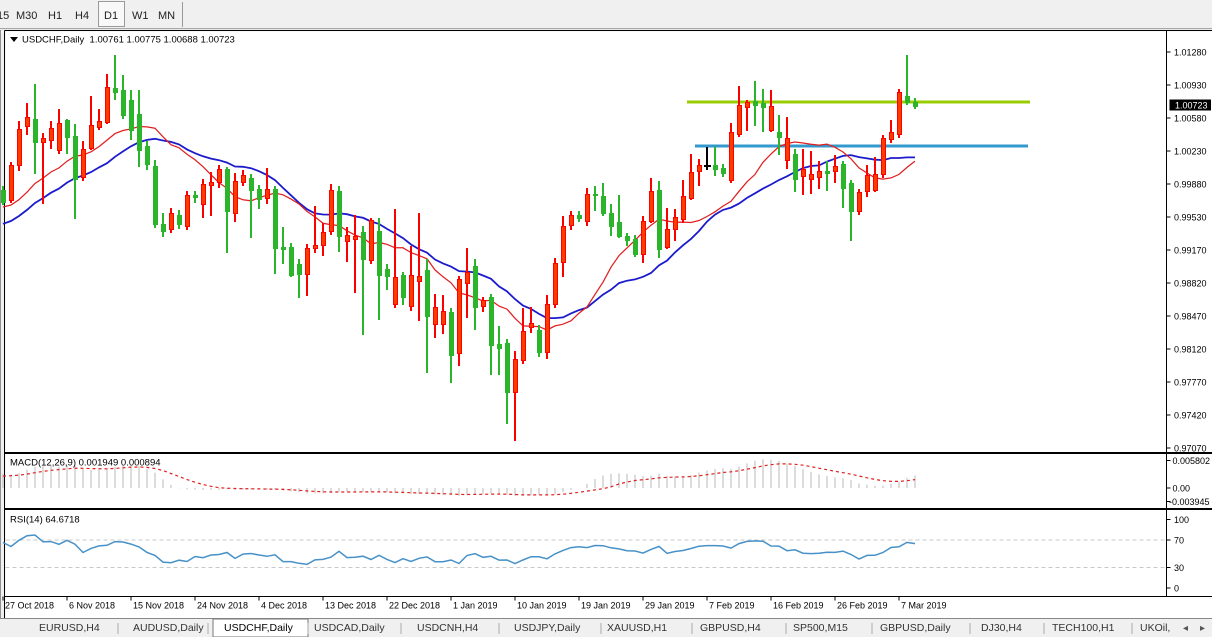 This screenshot has width=1212, height=637. What do you see at coordinates (1155, 628) in the screenshot?
I see `svg-text: UKOil,` at bounding box center [1155, 628].